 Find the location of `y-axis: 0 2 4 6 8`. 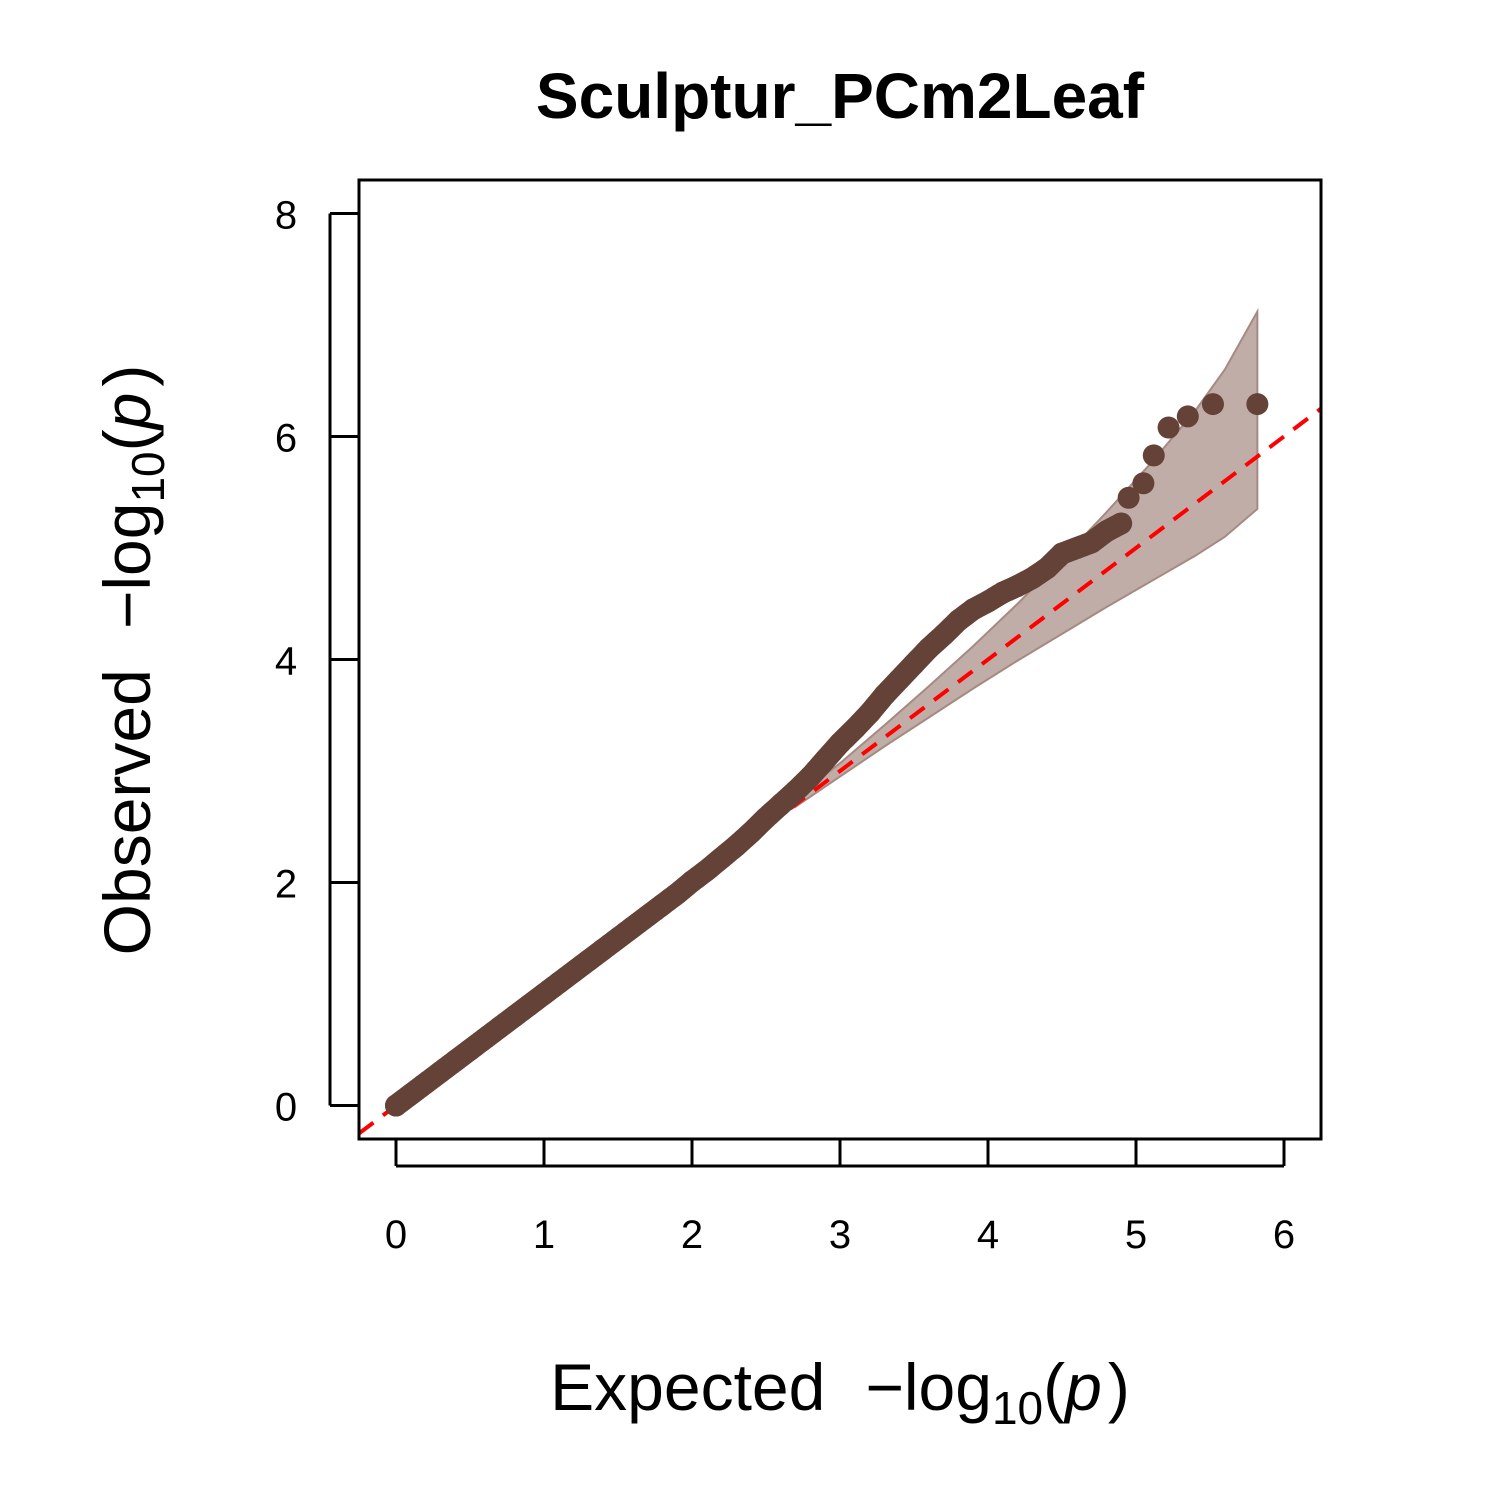

y-axis: 0 2 4 6 8 is located at coordinates (316, 661).